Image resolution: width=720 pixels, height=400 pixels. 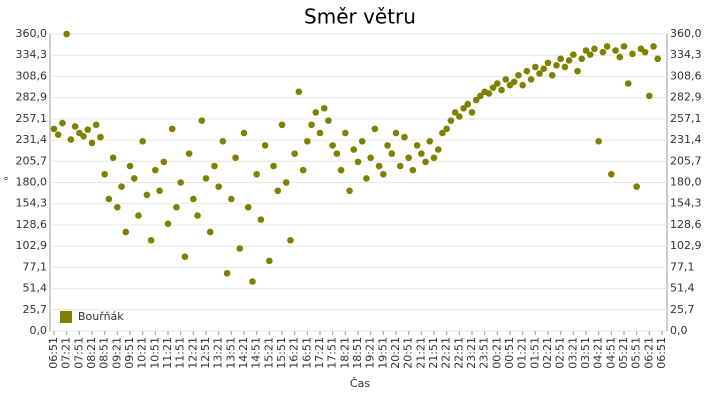 I want to click on y-tick-label: 257,1, so click(x=32, y=118).